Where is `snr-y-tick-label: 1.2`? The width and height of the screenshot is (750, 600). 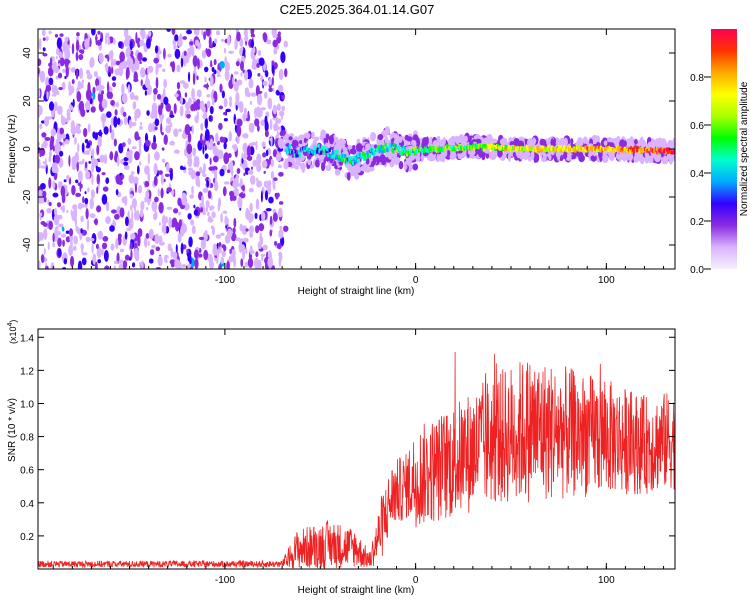 snr-y-tick-label: 1.2 is located at coordinates (27, 371).